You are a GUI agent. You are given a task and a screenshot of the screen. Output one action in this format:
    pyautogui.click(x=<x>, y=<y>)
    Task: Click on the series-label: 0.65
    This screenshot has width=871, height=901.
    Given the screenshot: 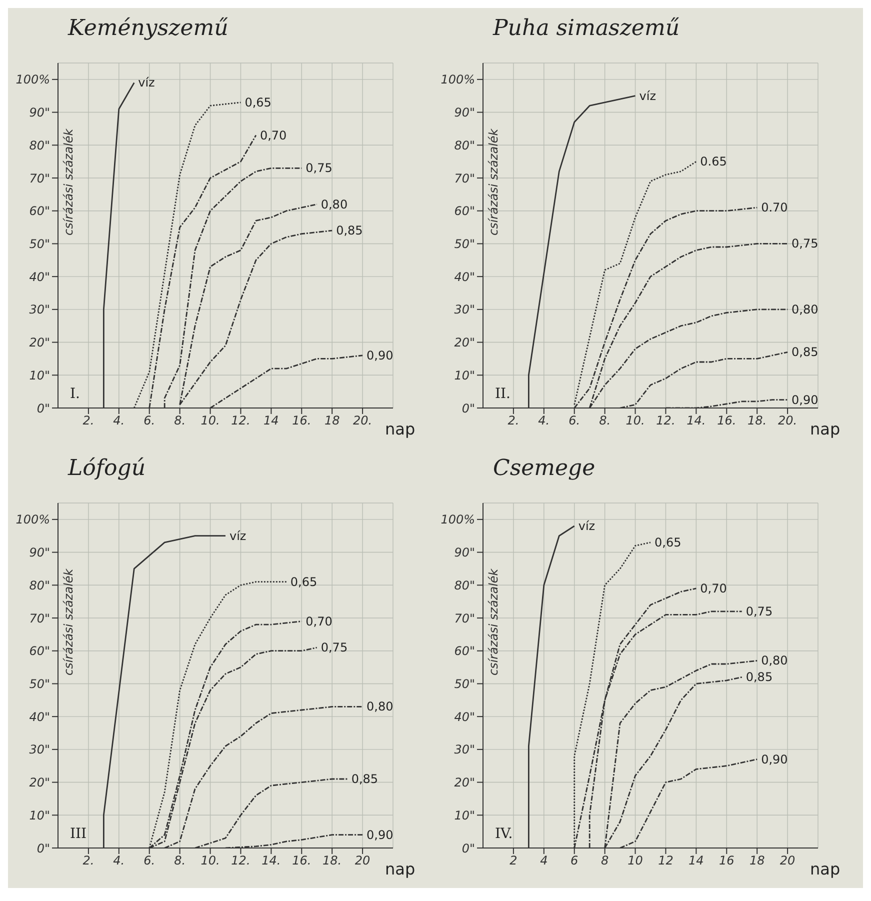 What is the action you would take?
    pyautogui.click(x=713, y=161)
    